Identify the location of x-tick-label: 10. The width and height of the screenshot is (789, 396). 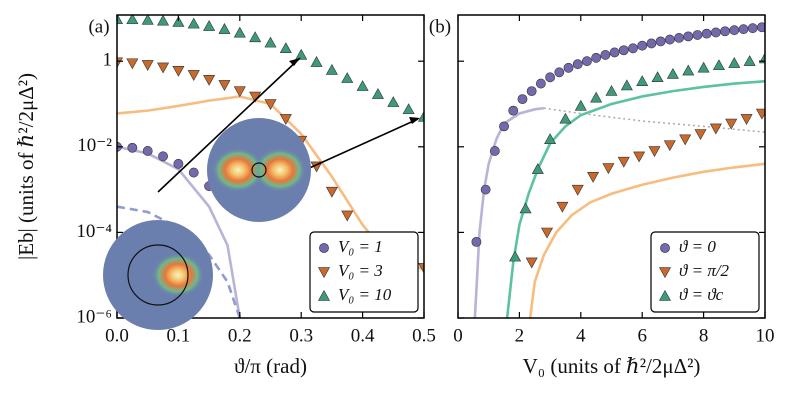
(765, 335).